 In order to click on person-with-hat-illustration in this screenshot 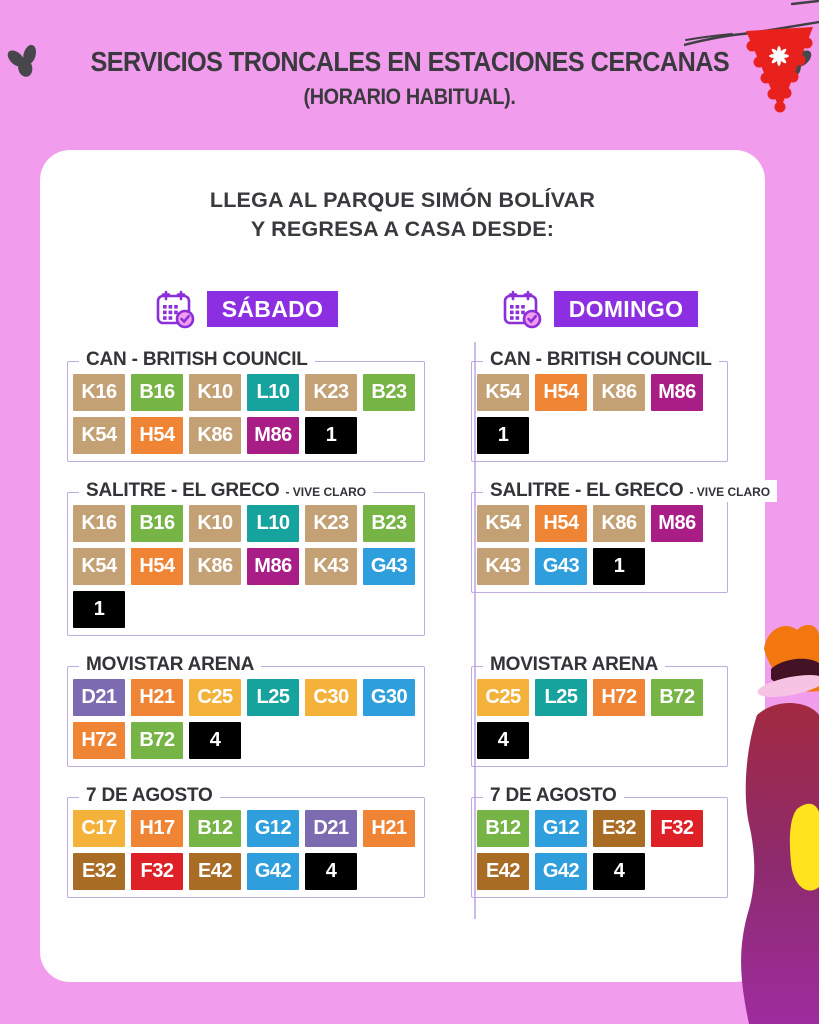, I will do `click(780, 824)`.